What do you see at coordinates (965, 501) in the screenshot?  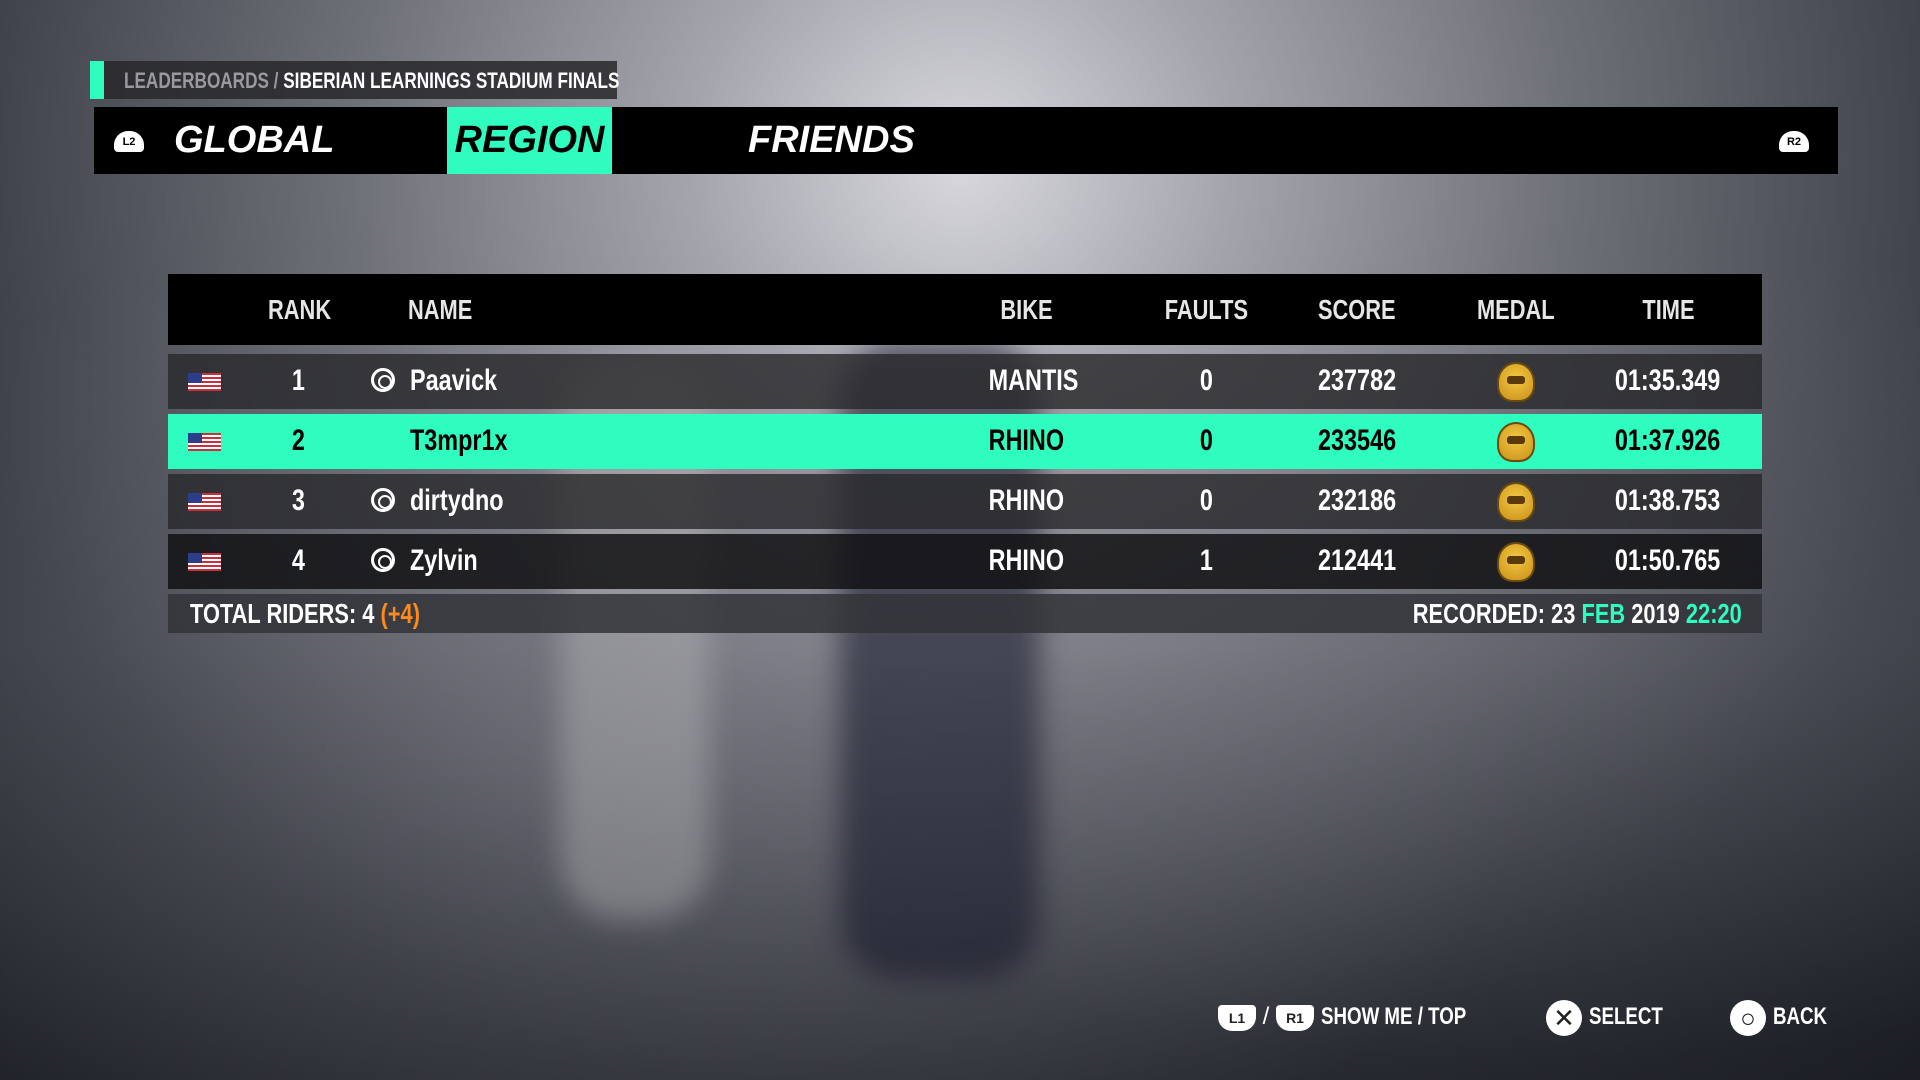 I see `table-row: 3 dirtydno RHINO 0 232186 01:38.753` at bounding box center [965, 501].